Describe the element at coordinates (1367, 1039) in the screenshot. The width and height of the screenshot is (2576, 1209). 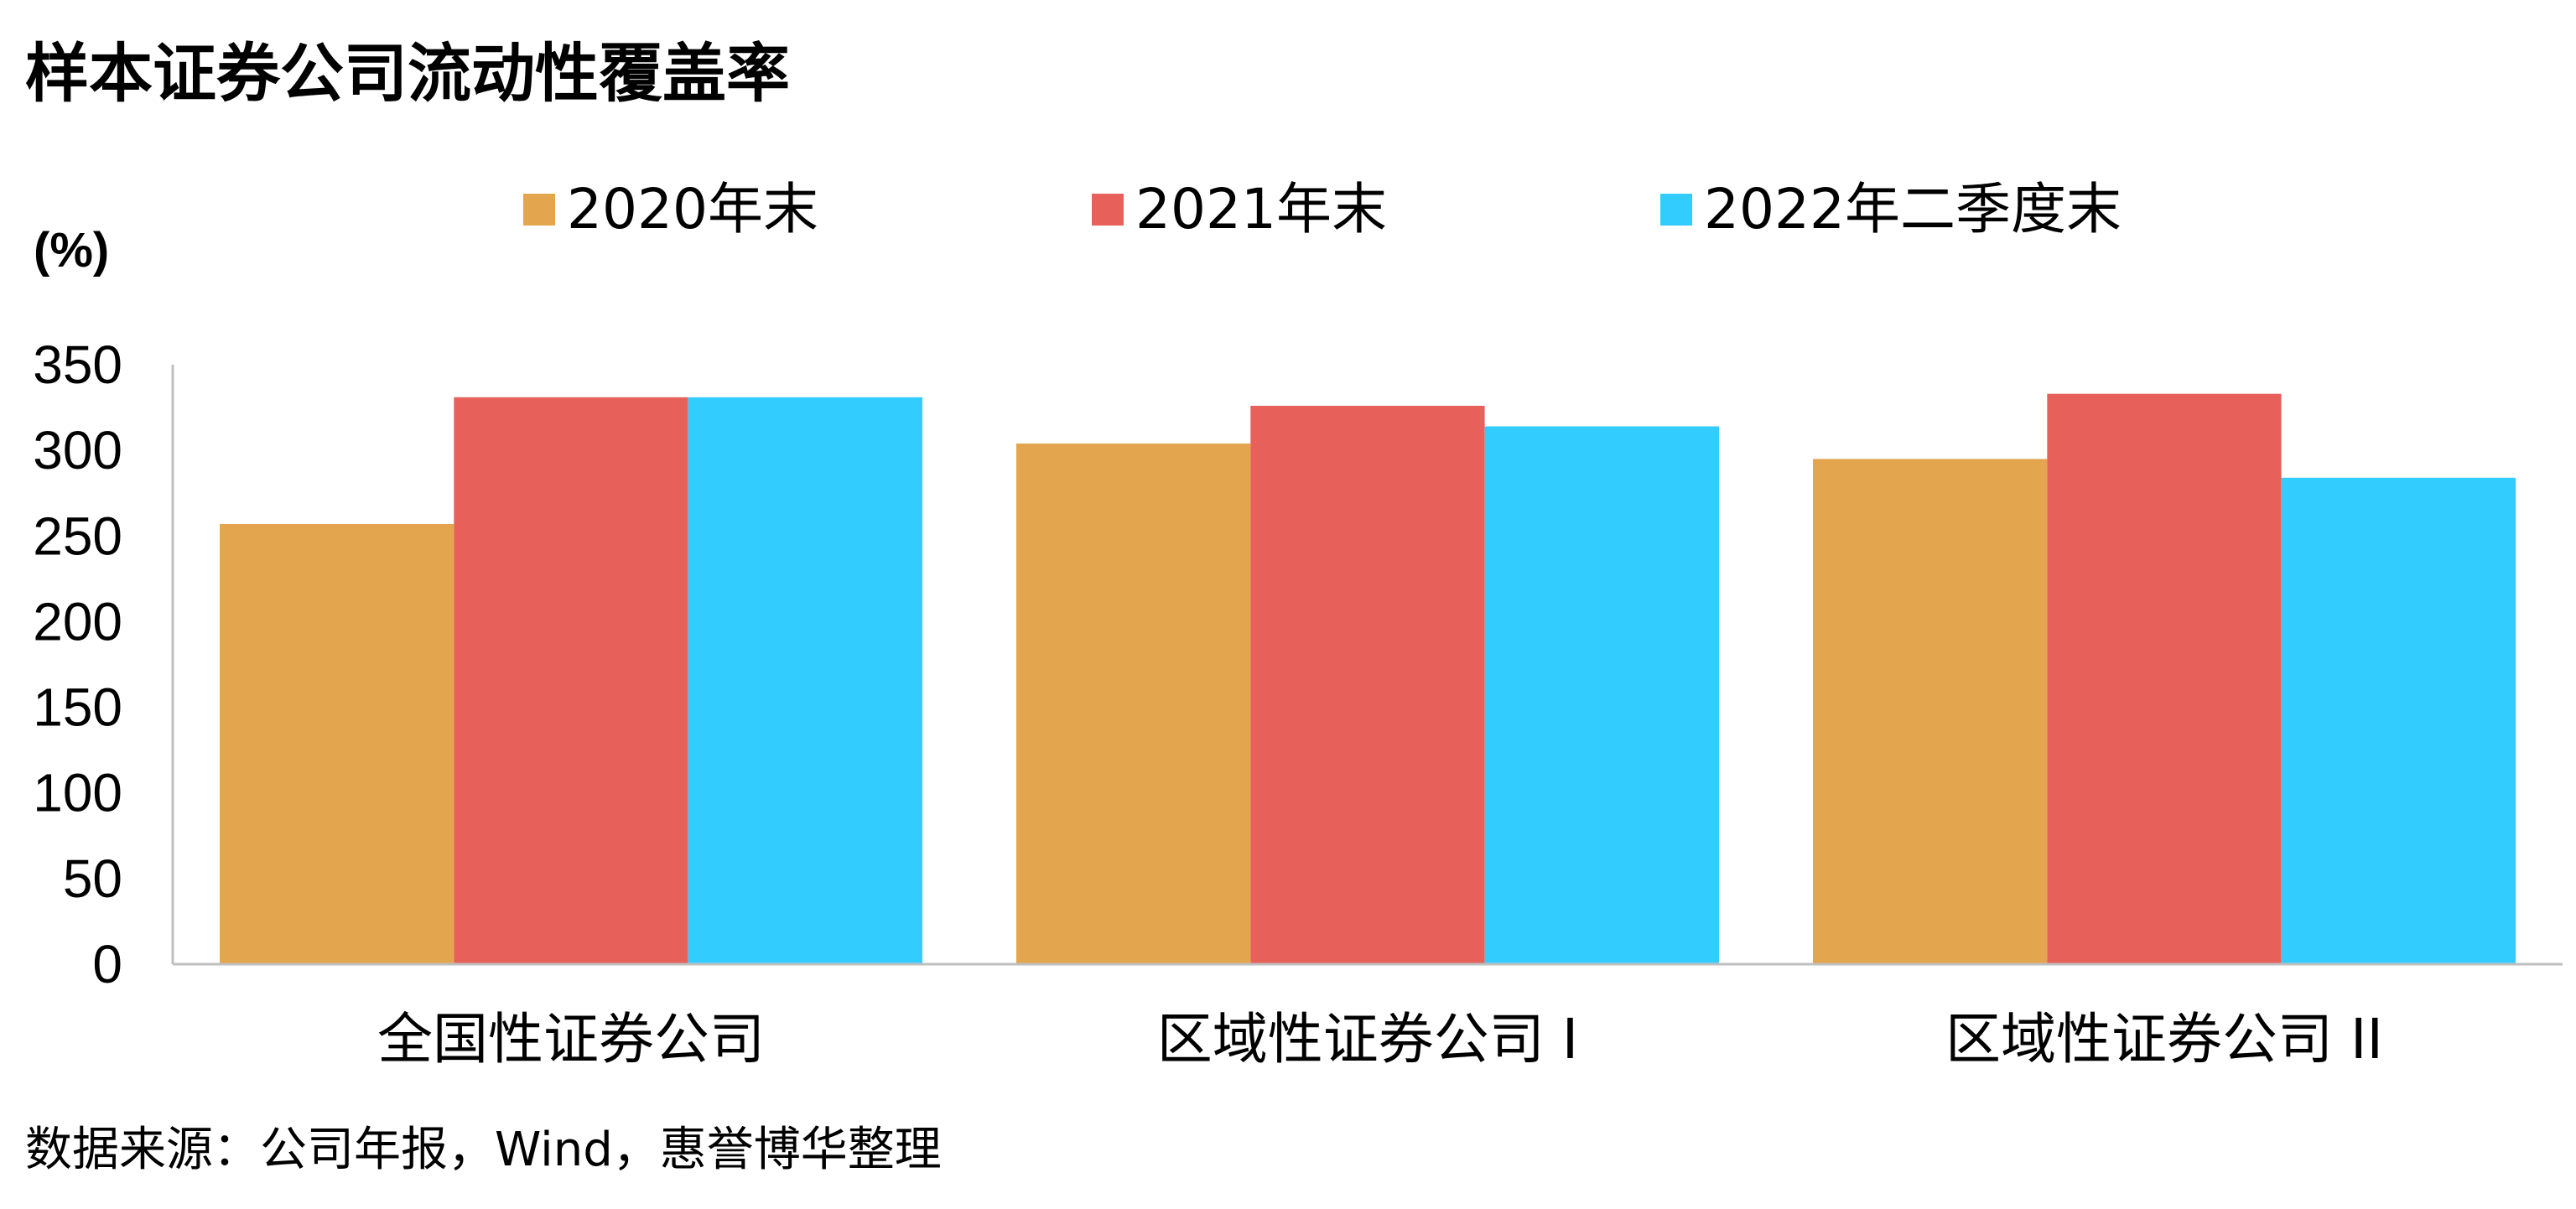
I see `x-tick-label: 区域性证券公司 I` at that location.